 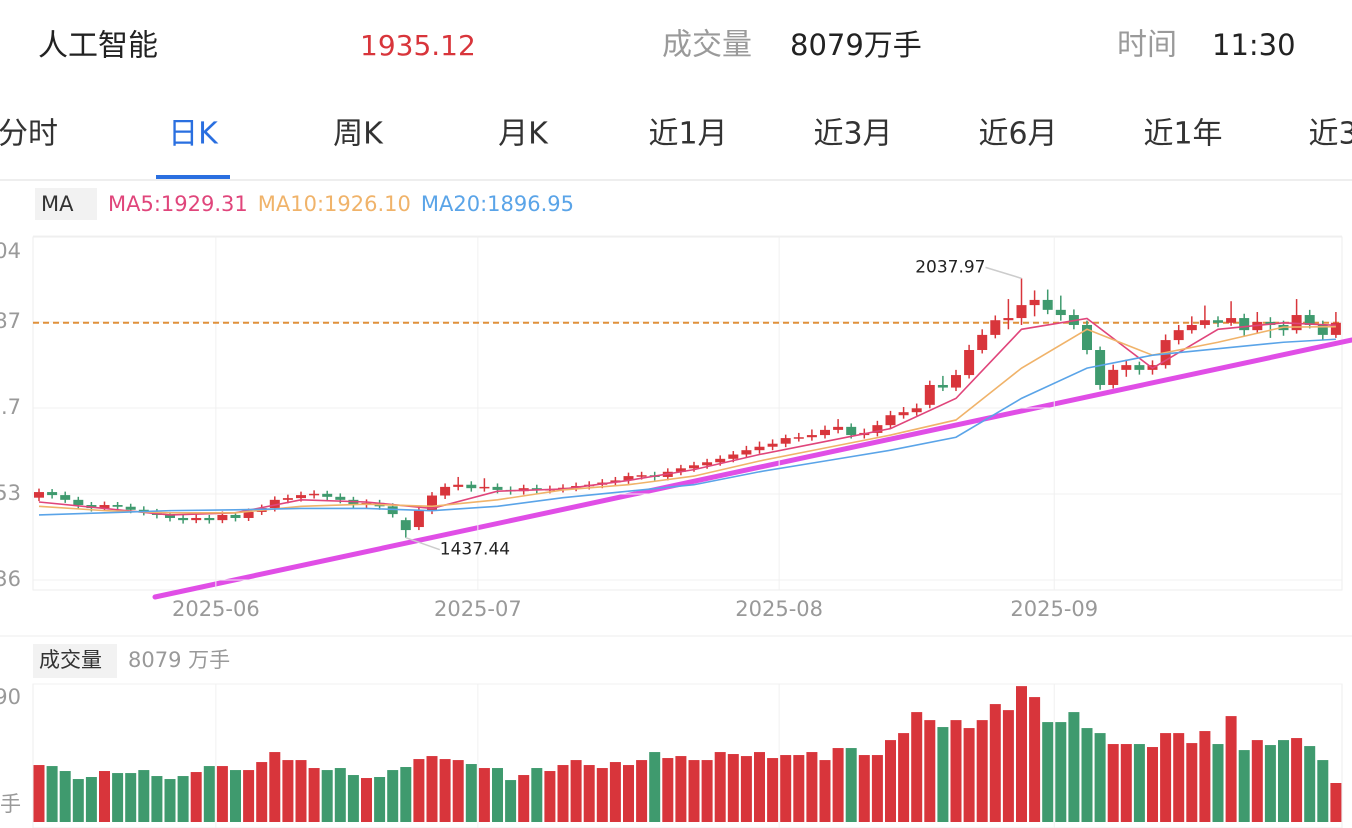 I want to click on ma-badge, so click(x=66, y=204).